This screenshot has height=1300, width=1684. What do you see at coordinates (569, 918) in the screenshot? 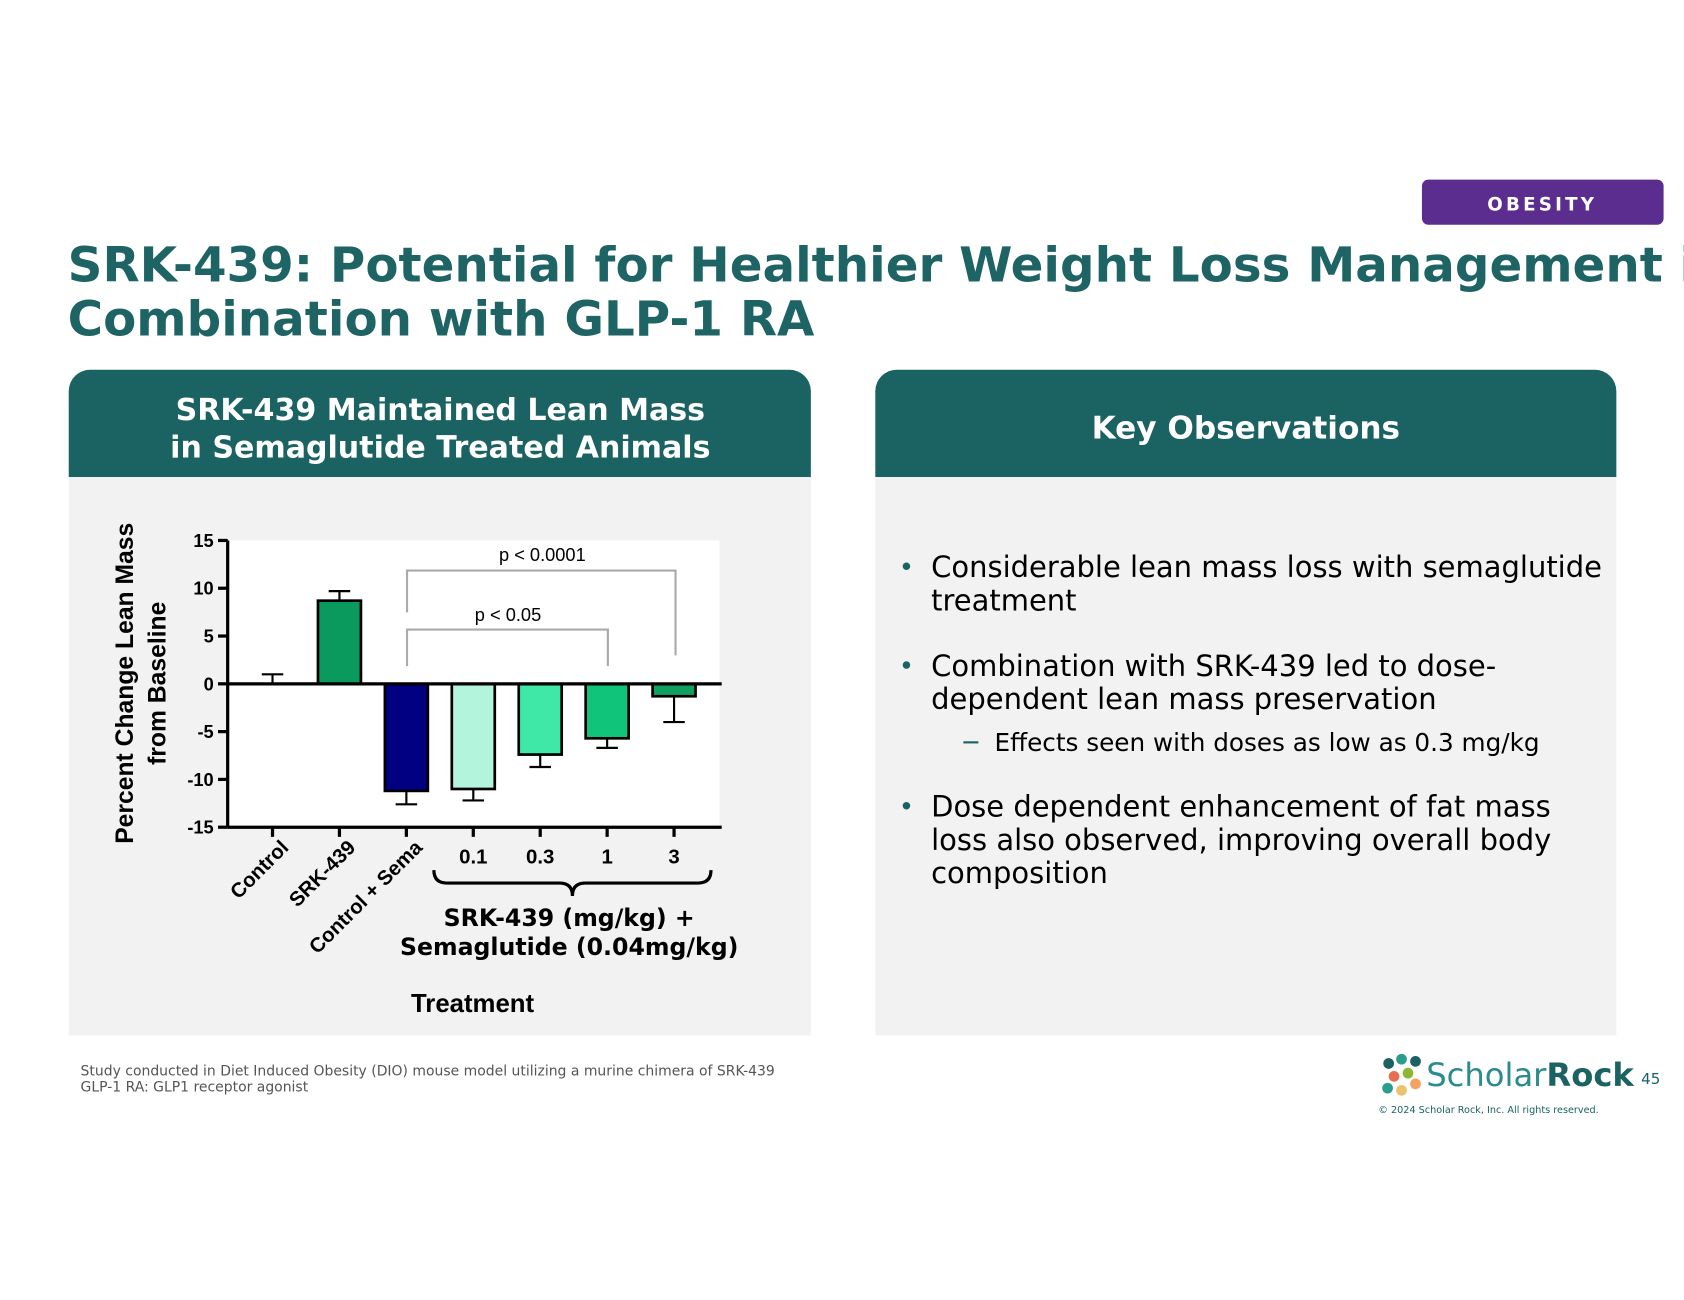
I see `group-label: SRK-439 (mg/kg) +` at bounding box center [569, 918].